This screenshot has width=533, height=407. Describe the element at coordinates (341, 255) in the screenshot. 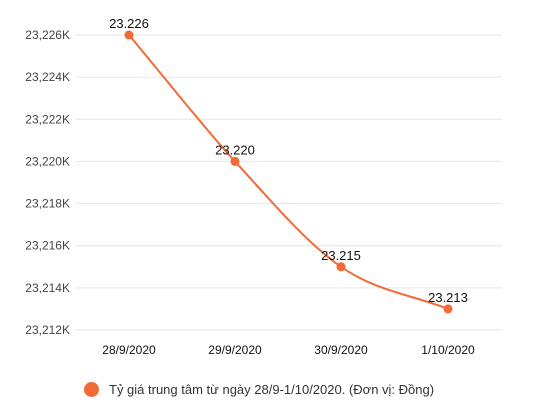

I see `data-label: 23.215` at that location.